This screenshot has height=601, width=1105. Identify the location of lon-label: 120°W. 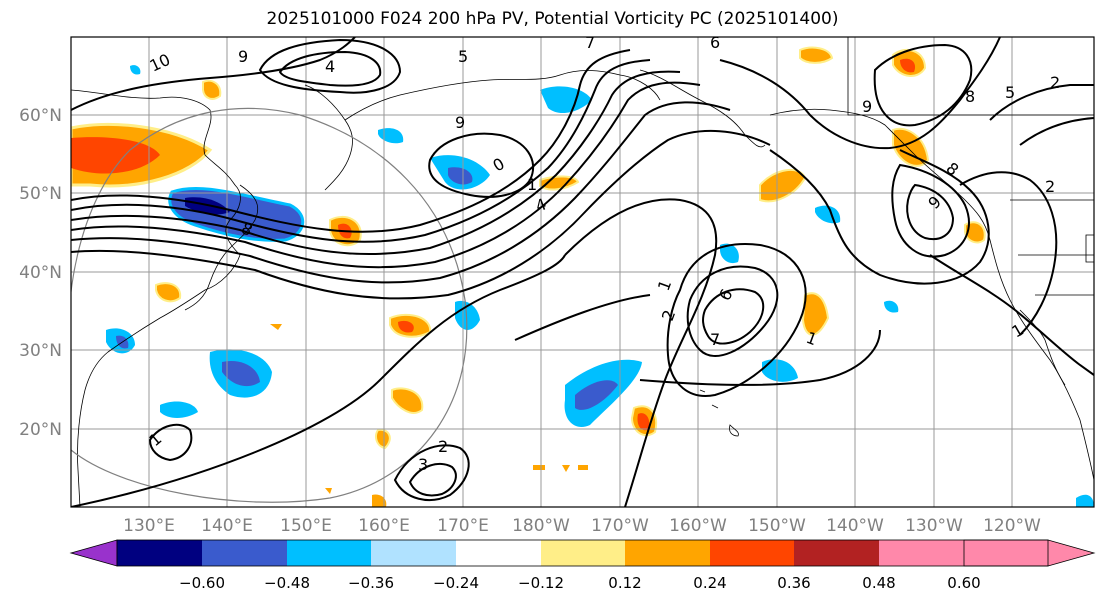
(1012, 526).